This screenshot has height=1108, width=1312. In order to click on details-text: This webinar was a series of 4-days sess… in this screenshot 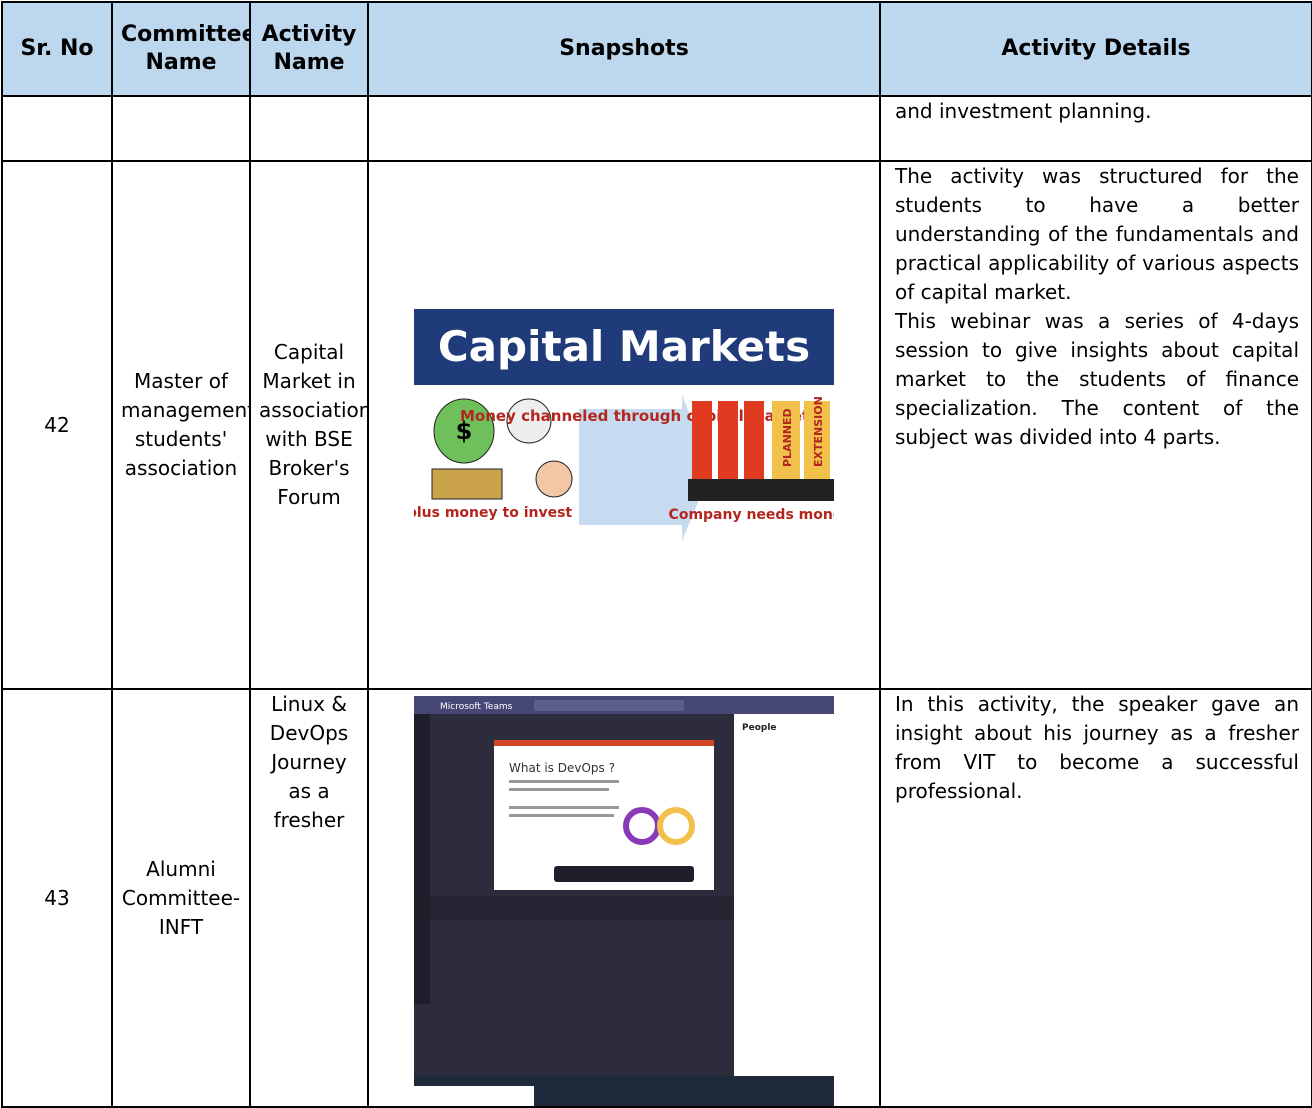, I will do `click(1097, 379)`.